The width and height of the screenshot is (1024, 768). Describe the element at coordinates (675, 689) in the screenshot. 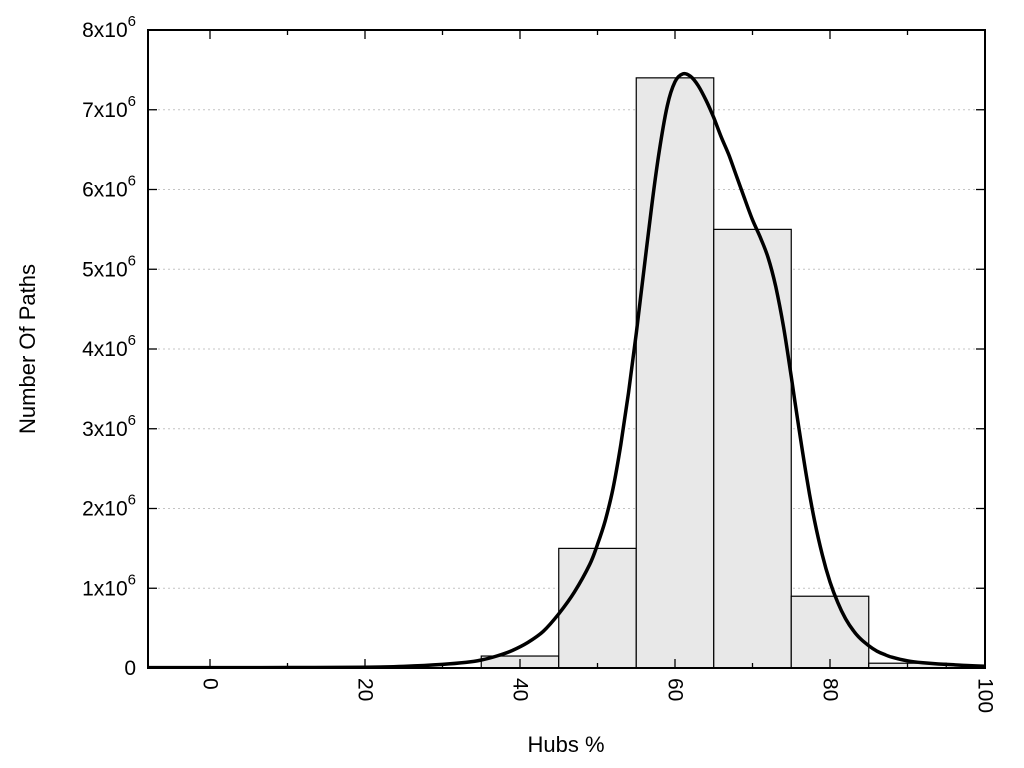

I see `x-tick-label: 60` at that location.